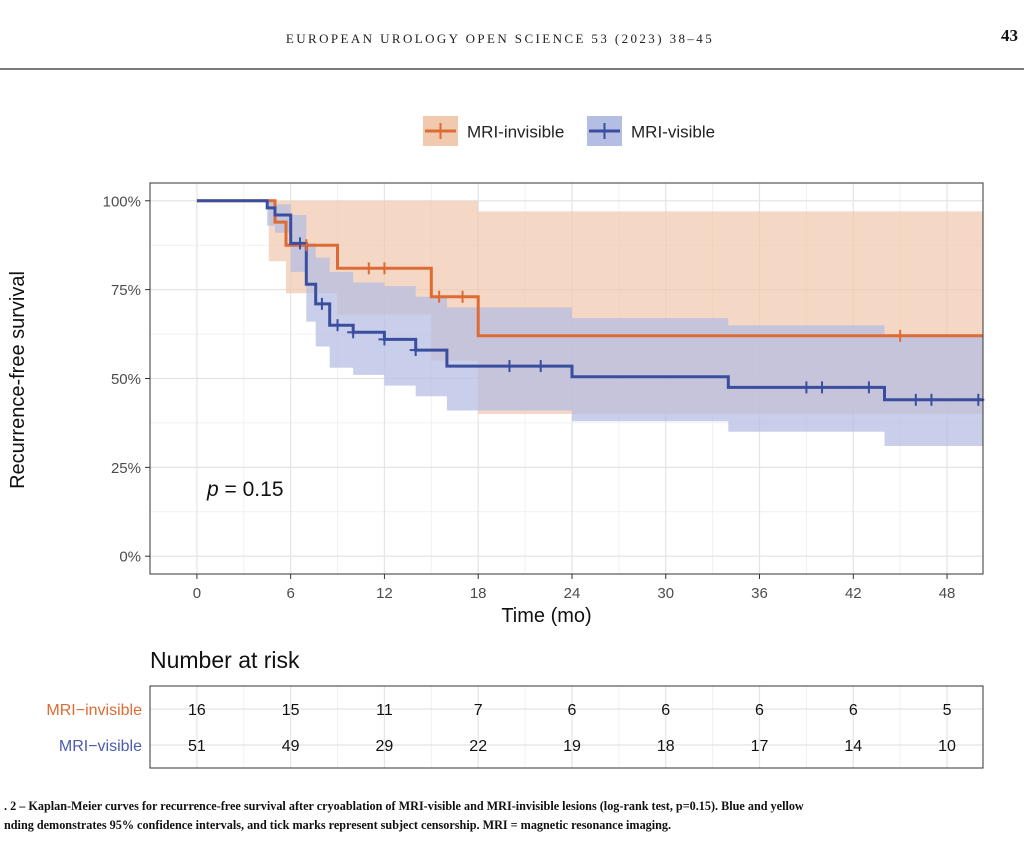  Describe the element at coordinates (291, 746) in the screenshot. I see `risk-cell: 49` at that location.